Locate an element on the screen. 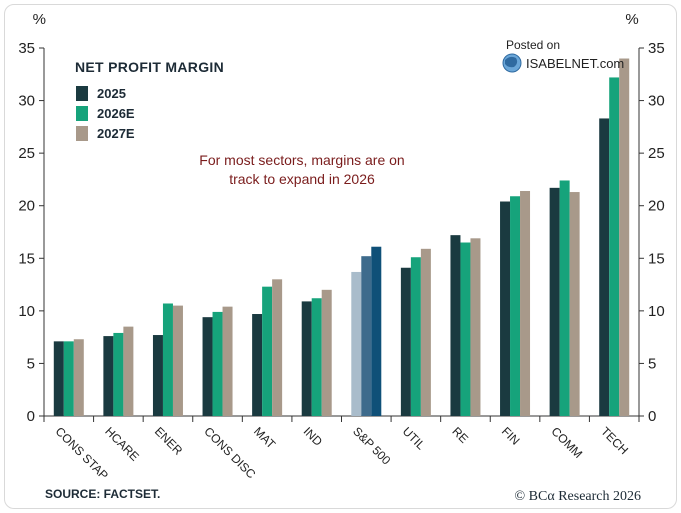  bar-re-2026e is located at coordinates (465, 329).